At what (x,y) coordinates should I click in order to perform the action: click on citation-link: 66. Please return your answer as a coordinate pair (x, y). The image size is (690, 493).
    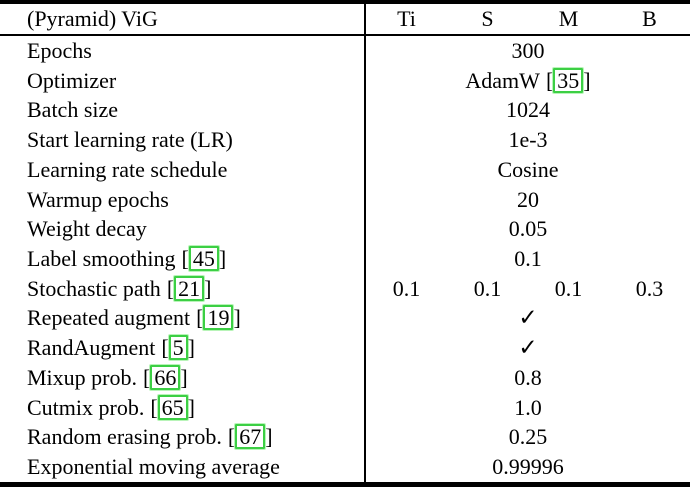
    Looking at the image, I should click on (165, 377).